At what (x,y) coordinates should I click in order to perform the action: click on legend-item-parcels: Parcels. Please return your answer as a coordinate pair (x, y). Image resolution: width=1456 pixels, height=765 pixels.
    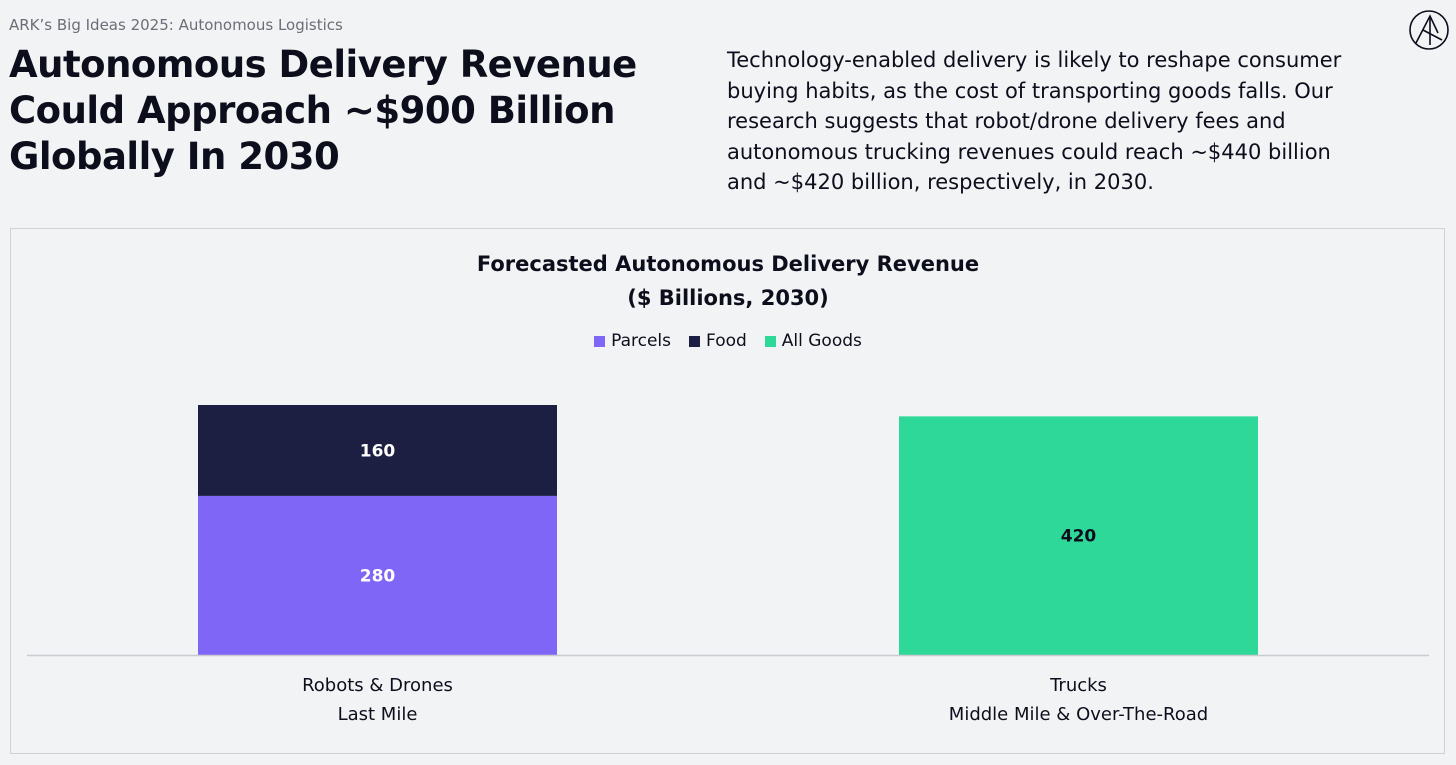
    Looking at the image, I should click on (632, 341).